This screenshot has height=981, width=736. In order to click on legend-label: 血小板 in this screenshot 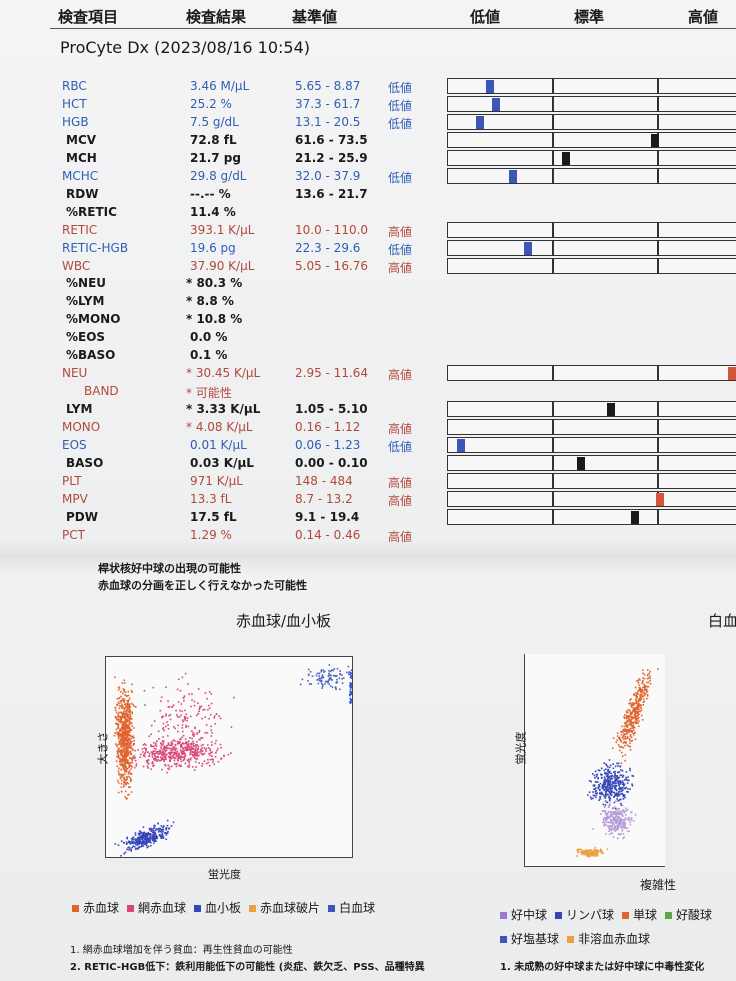, I will do `click(223, 908)`.